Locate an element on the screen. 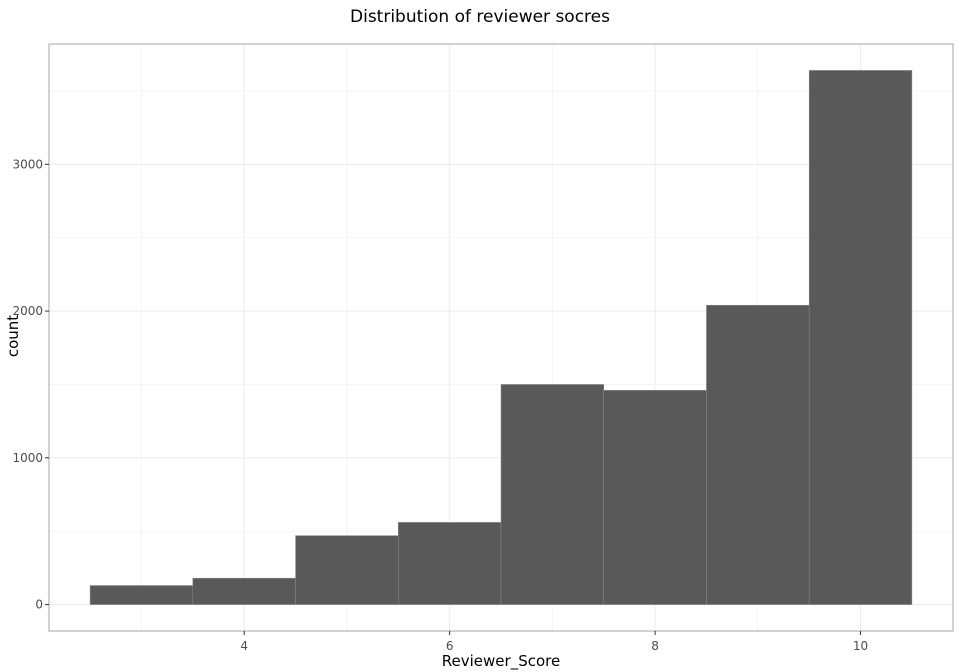 This screenshot has height=672, width=960. y-axis-title: count is located at coordinates (13, 336).